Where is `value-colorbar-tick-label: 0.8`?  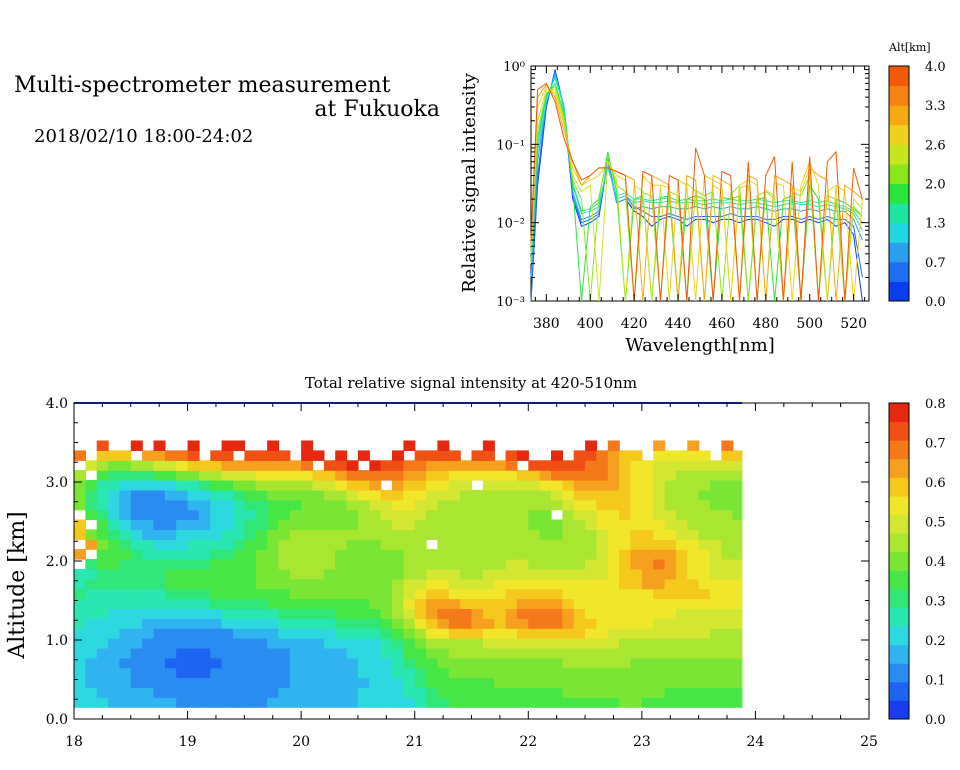 value-colorbar-tick-label: 0.8 is located at coordinates (935, 404).